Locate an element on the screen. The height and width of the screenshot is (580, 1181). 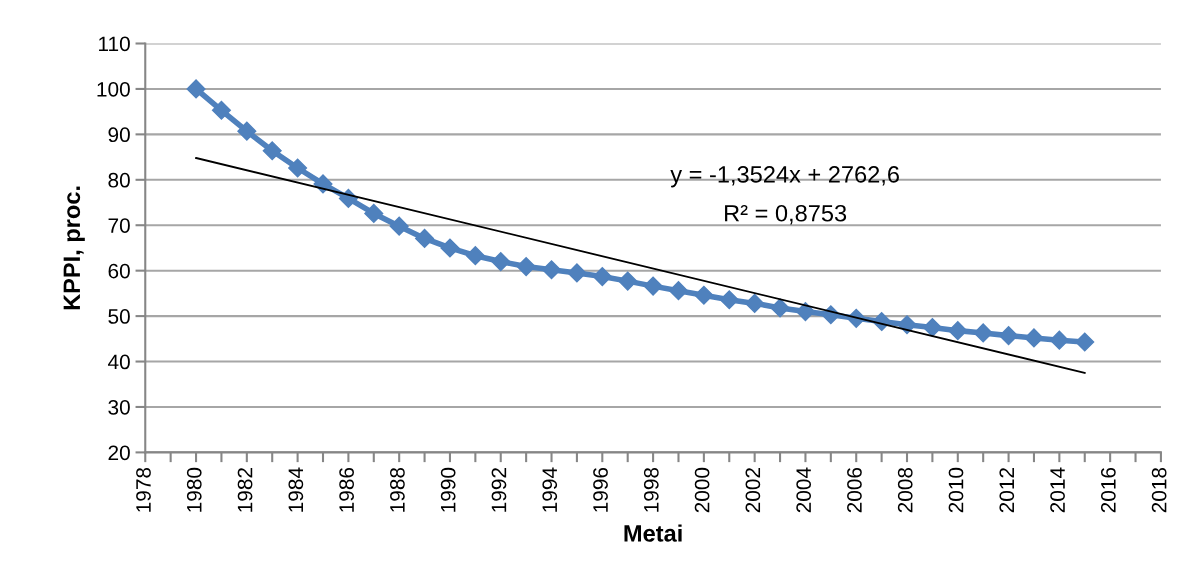
x-tick-label: 1984 is located at coordinates (296, 489).